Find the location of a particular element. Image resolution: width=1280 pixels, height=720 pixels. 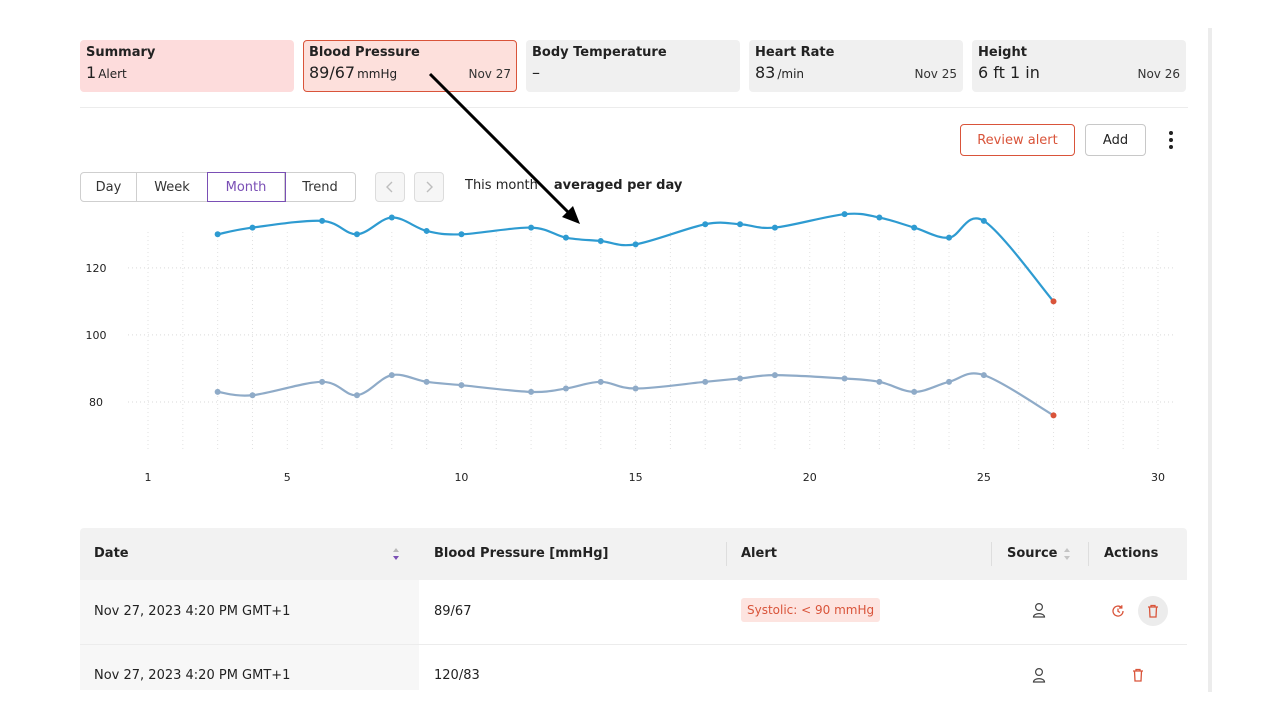

heart-rate-card: Heart Rate 83/min Nov 25 is located at coordinates (856, 66).